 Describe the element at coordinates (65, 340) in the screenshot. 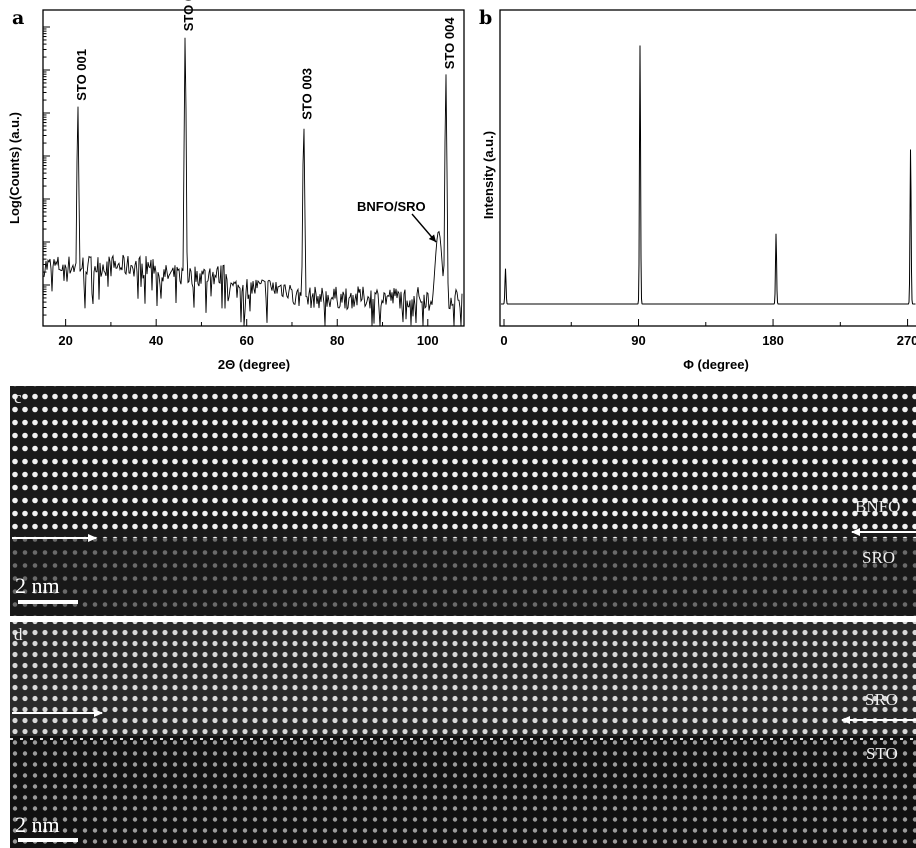

I see `panel-a-x-tick-label: 20` at that location.